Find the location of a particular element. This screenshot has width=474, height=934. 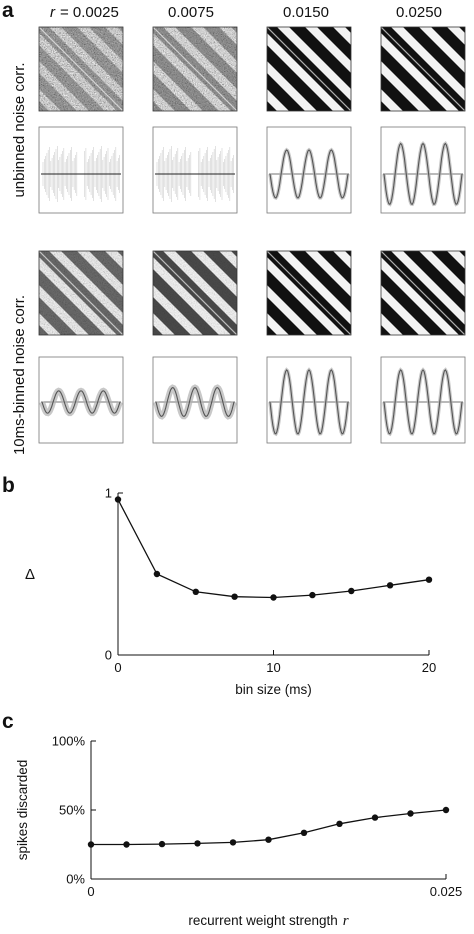

y-axis-title: spikes discarded is located at coordinates (22, 810).